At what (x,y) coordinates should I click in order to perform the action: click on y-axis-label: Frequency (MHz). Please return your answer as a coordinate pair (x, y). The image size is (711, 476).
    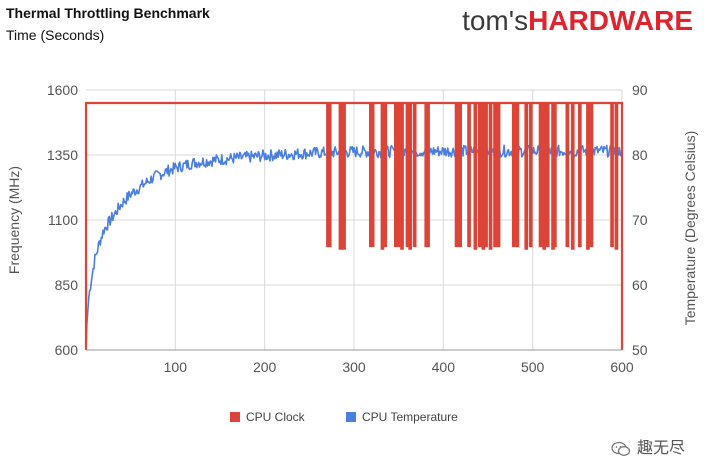
    Looking at the image, I should click on (14, 220).